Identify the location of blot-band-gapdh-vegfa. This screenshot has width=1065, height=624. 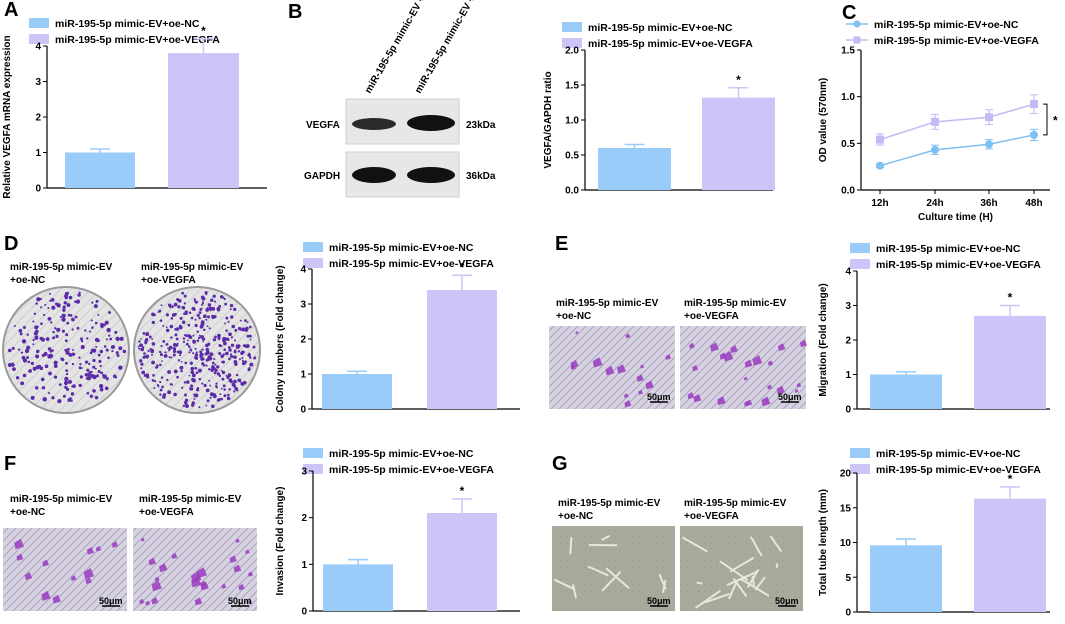
(431, 175).